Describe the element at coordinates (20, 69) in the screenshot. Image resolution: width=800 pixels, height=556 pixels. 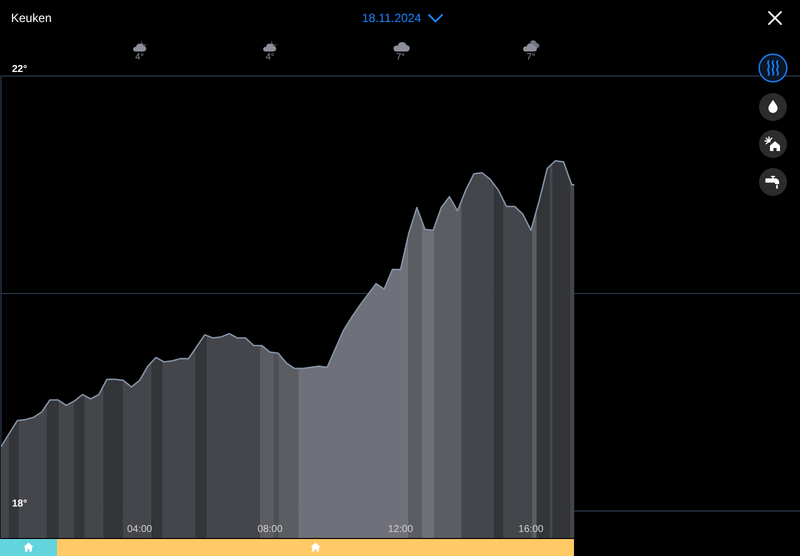
I see `y-tick-label: 22°` at that location.